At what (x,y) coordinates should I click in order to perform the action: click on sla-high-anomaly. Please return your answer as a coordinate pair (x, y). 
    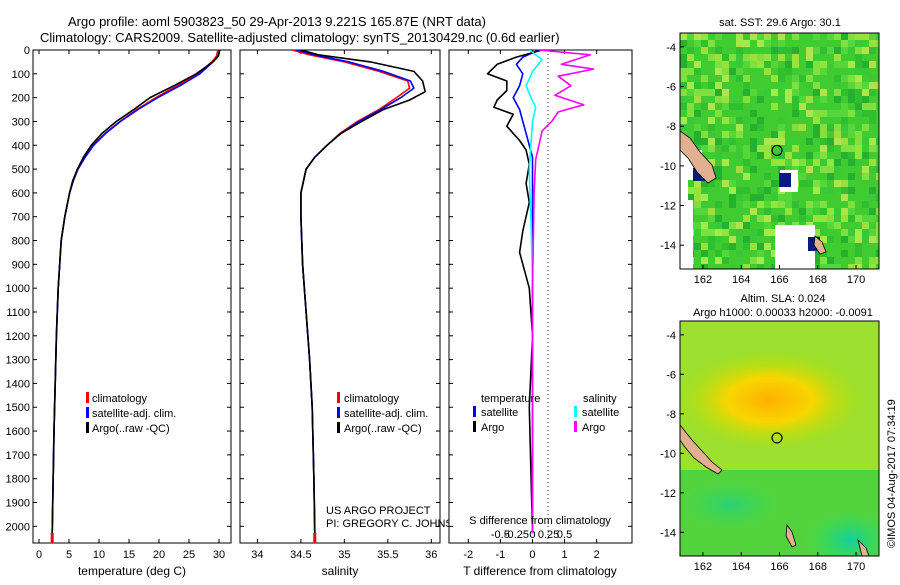
    Looking at the image, I should click on (772, 400).